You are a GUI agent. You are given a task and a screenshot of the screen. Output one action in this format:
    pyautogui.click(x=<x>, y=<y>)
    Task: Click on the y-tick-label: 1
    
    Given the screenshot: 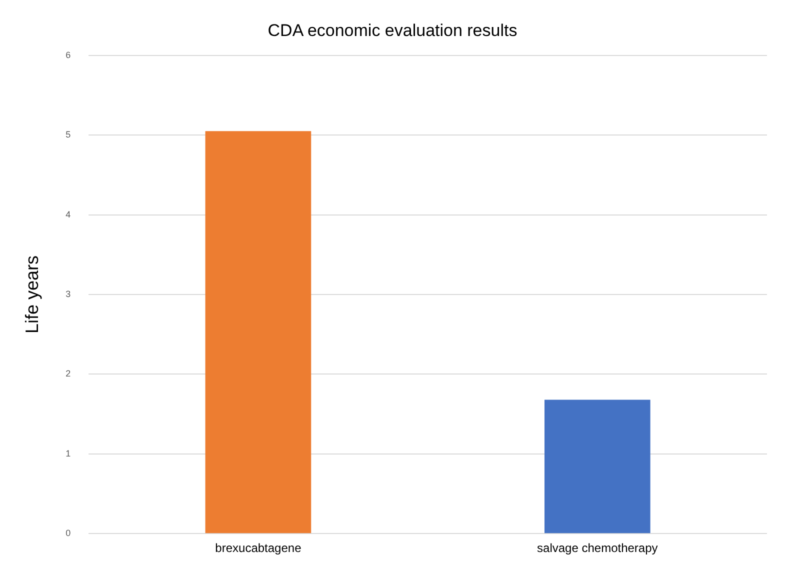 What is the action you would take?
    pyautogui.click(x=68, y=453)
    